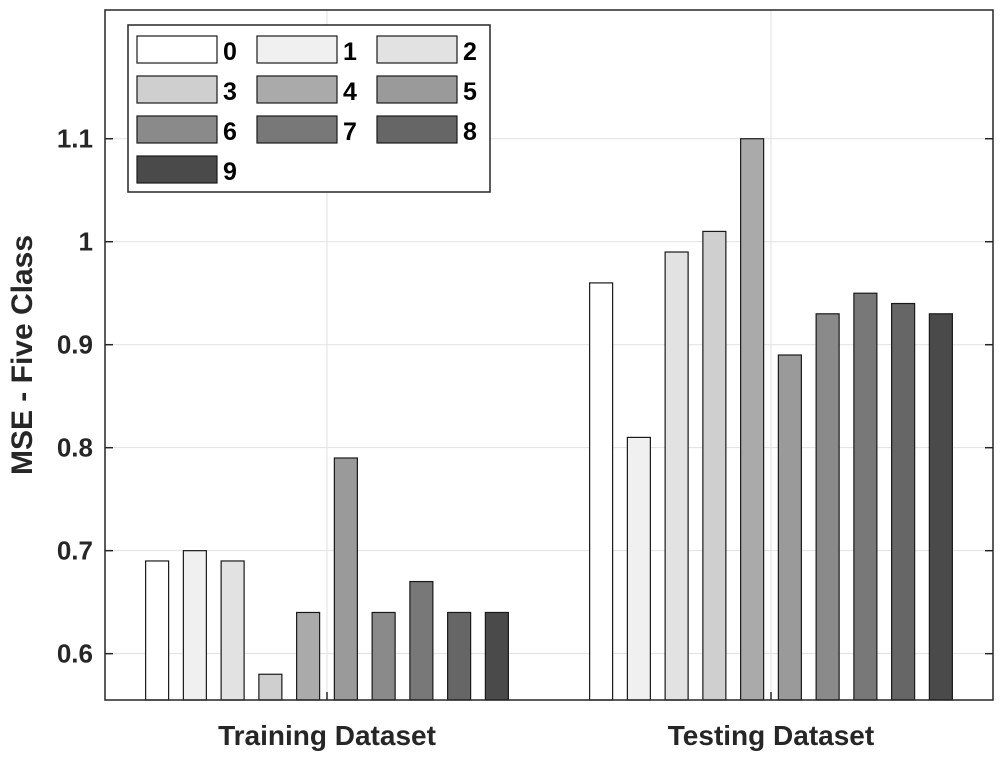 This screenshot has height=759, width=1000. Describe the element at coordinates (789, 527) in the screenshot. I see `bar-series-5-testing` at that location.